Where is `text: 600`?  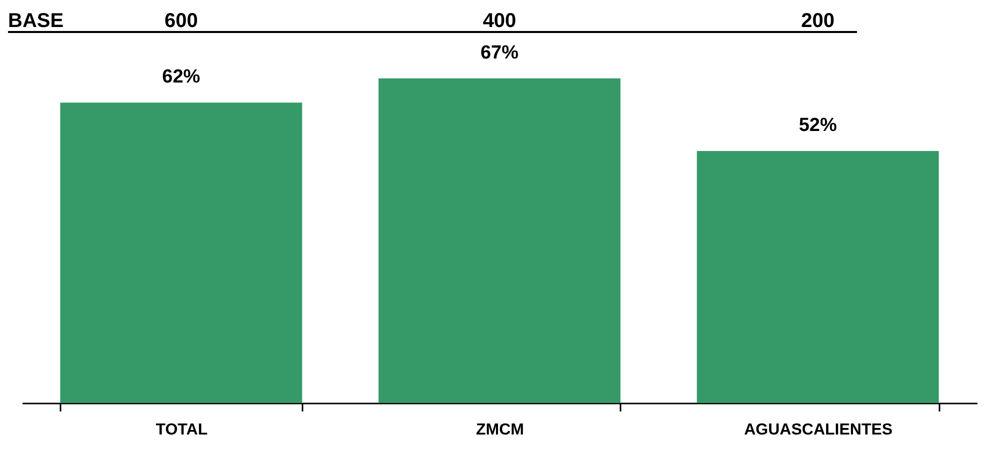
text: 600 is located at coordinates (181, 21).